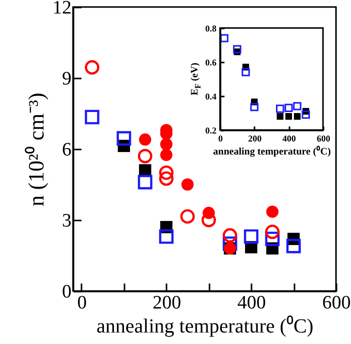 The image size is (351, 344). What do you see at coordinates (211, 131) in the screenshot?
I see `y-tick-label: 0.2` at bounding box center [211, 131].